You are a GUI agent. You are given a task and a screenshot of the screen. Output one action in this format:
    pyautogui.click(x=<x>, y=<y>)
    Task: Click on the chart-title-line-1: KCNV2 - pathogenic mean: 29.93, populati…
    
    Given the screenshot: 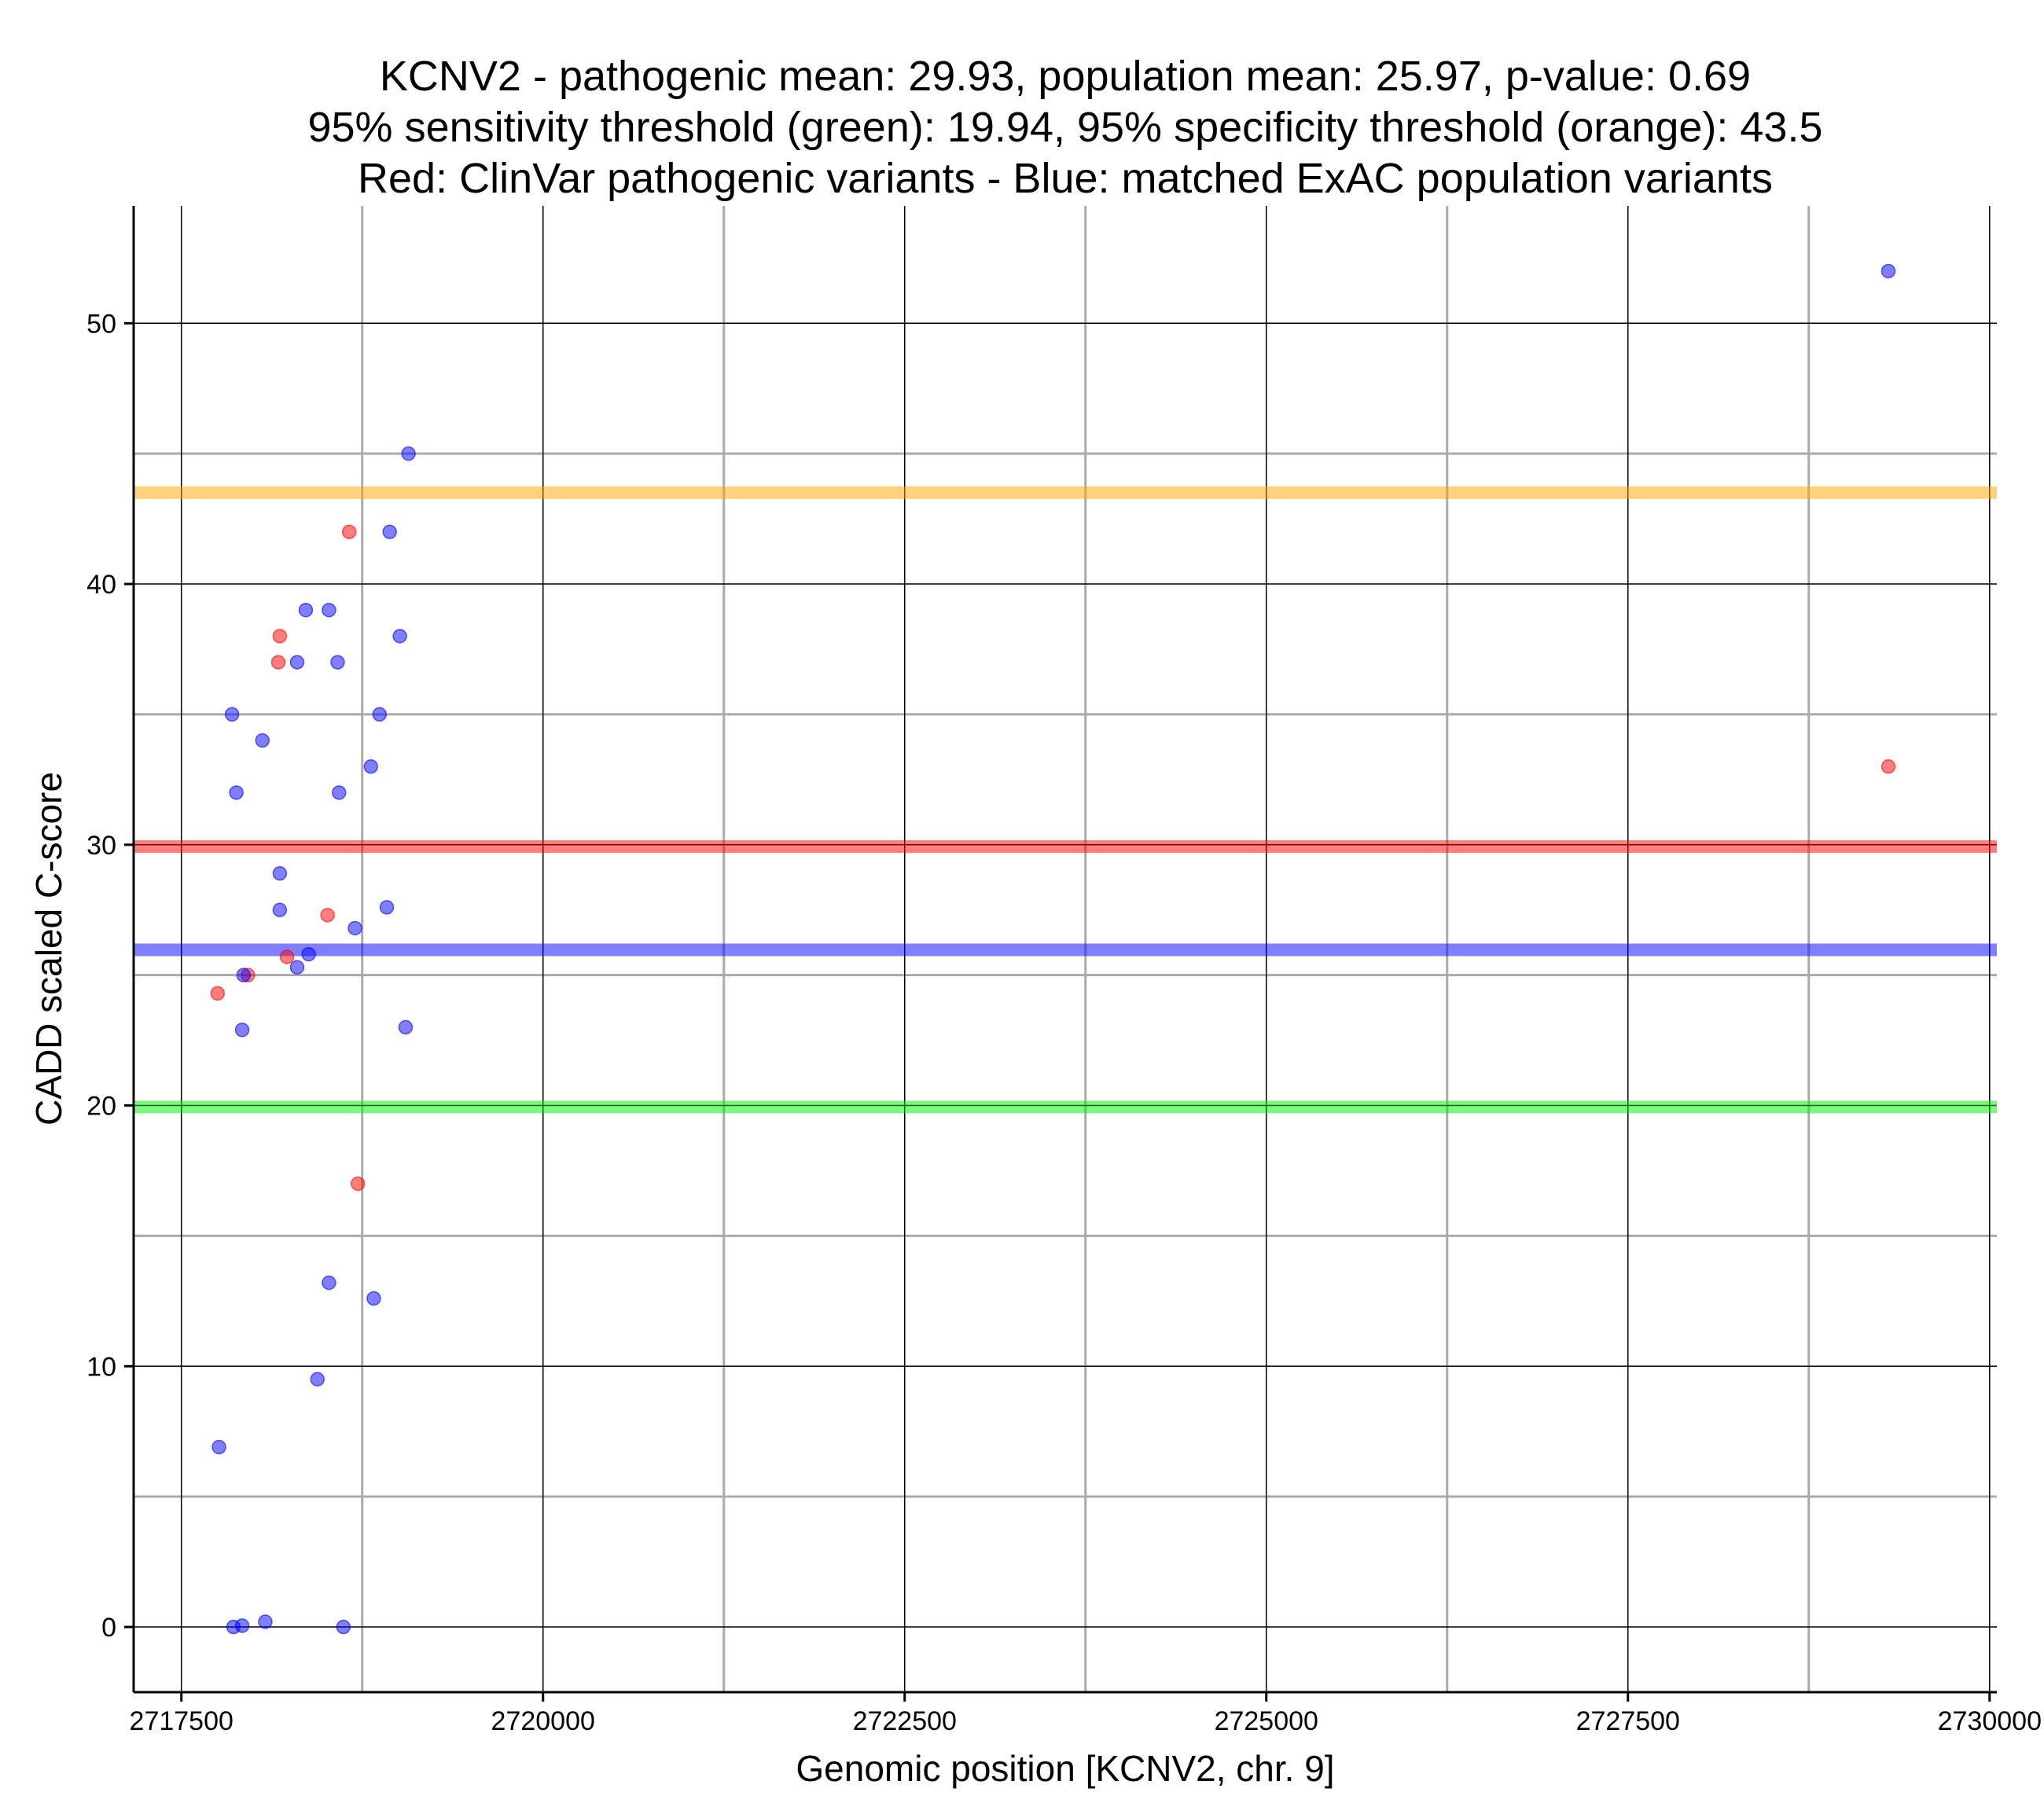 What is the action you would take?
    pyautogui.click(x=1065, y=76)
    